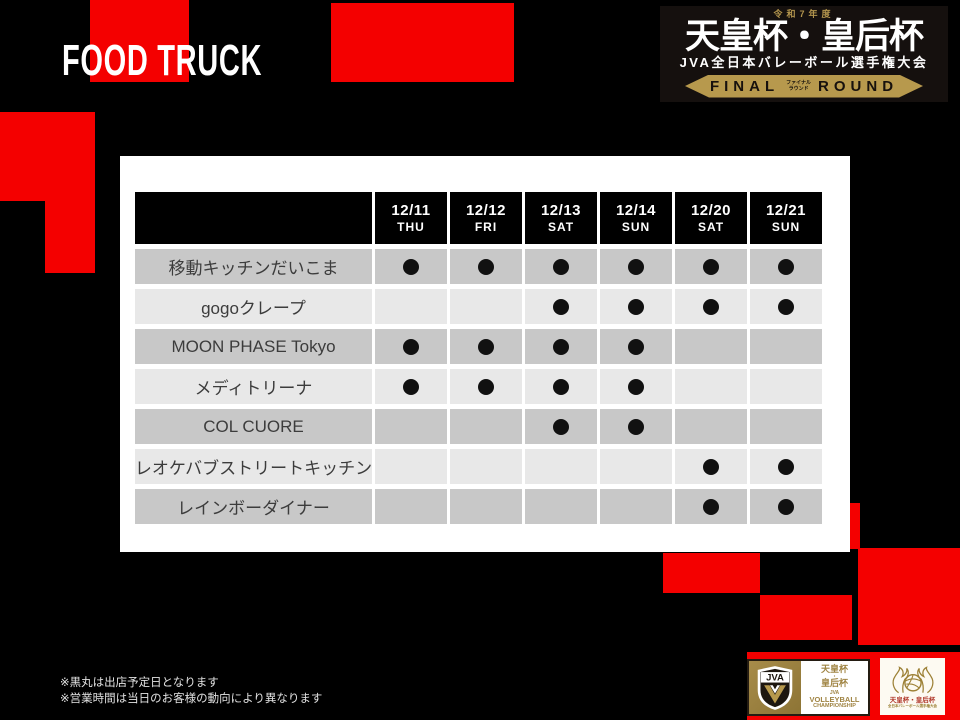 The image size is (960, 720). What do you see at coordinates (253, 306) in the screenshot?
I see `vendor-name-cell: gogoクレープ` at bounding box center [253, 306].